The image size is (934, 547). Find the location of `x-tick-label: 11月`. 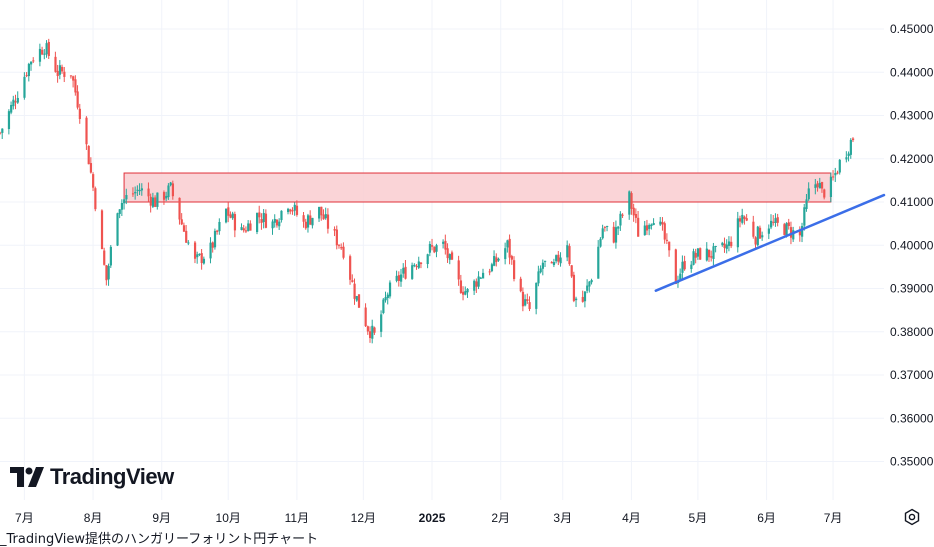

x-tick-label: 11月 is located at coordinates (297, 518).